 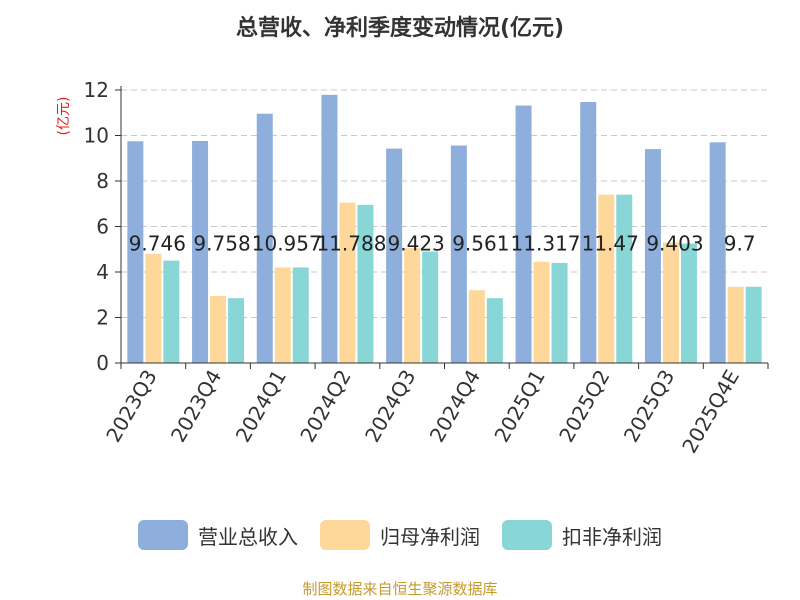 What do you see at coordinates (102, 318) in the screenshot?
I see `y-tick-label: 2` at bounding box center [102, 318].